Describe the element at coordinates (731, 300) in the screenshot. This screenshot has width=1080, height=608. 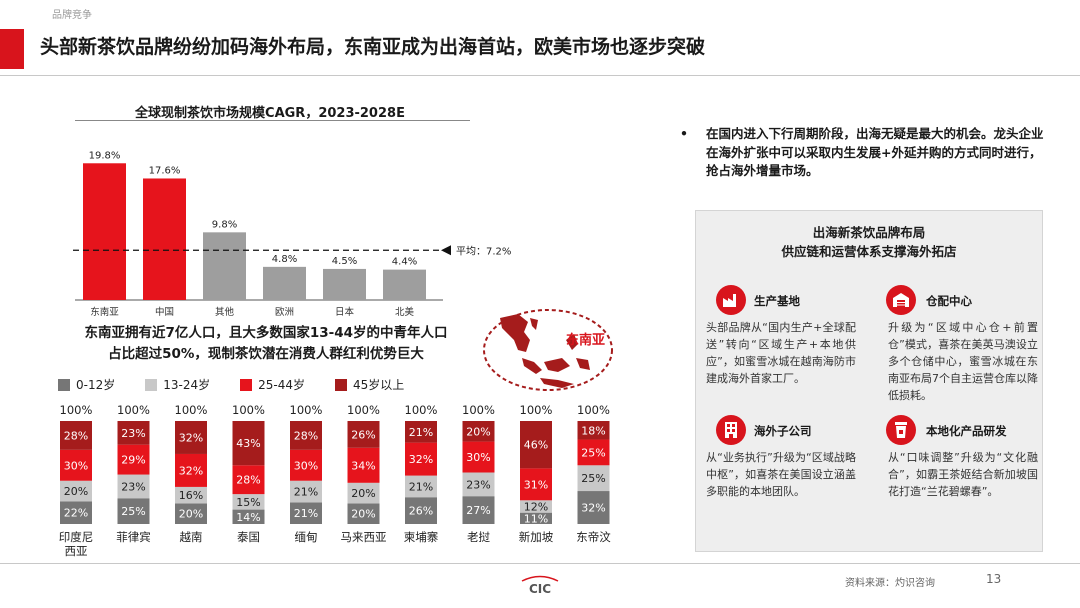
I see `factory-icon` at that location.